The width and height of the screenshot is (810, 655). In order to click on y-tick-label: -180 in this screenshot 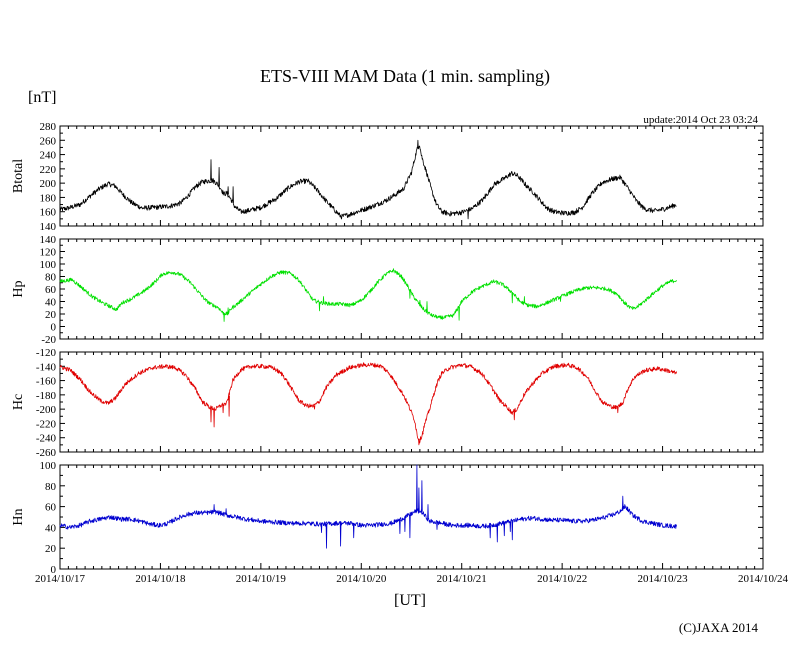, I will do `click(46, 396)`.